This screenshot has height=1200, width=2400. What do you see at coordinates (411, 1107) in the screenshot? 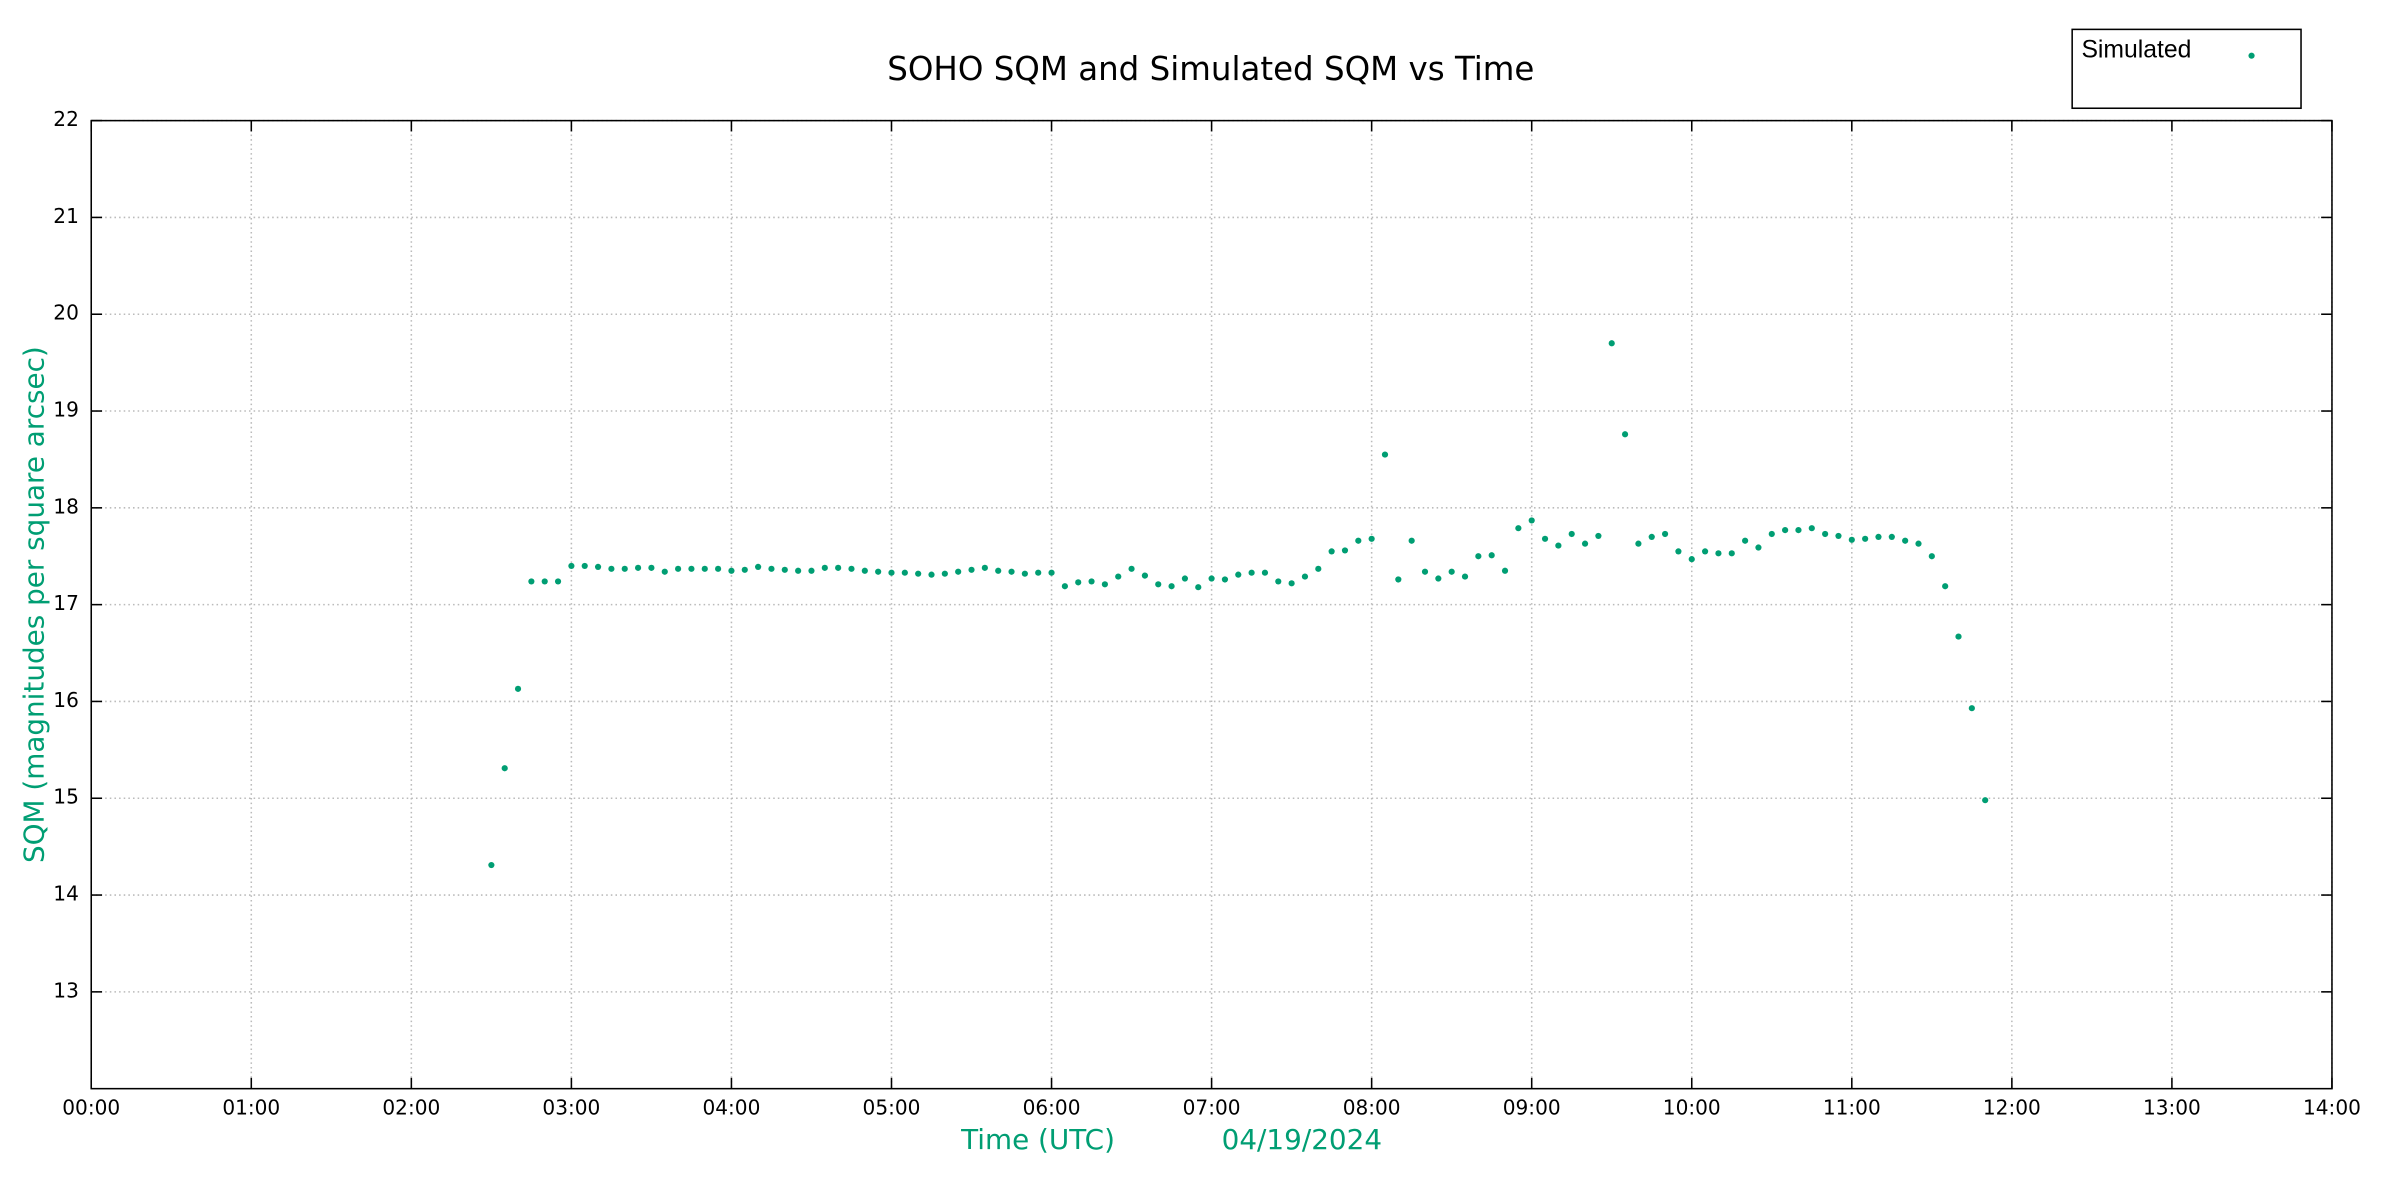
I see `x-tick-label: 02:00` at bounding box center [411, 1107].